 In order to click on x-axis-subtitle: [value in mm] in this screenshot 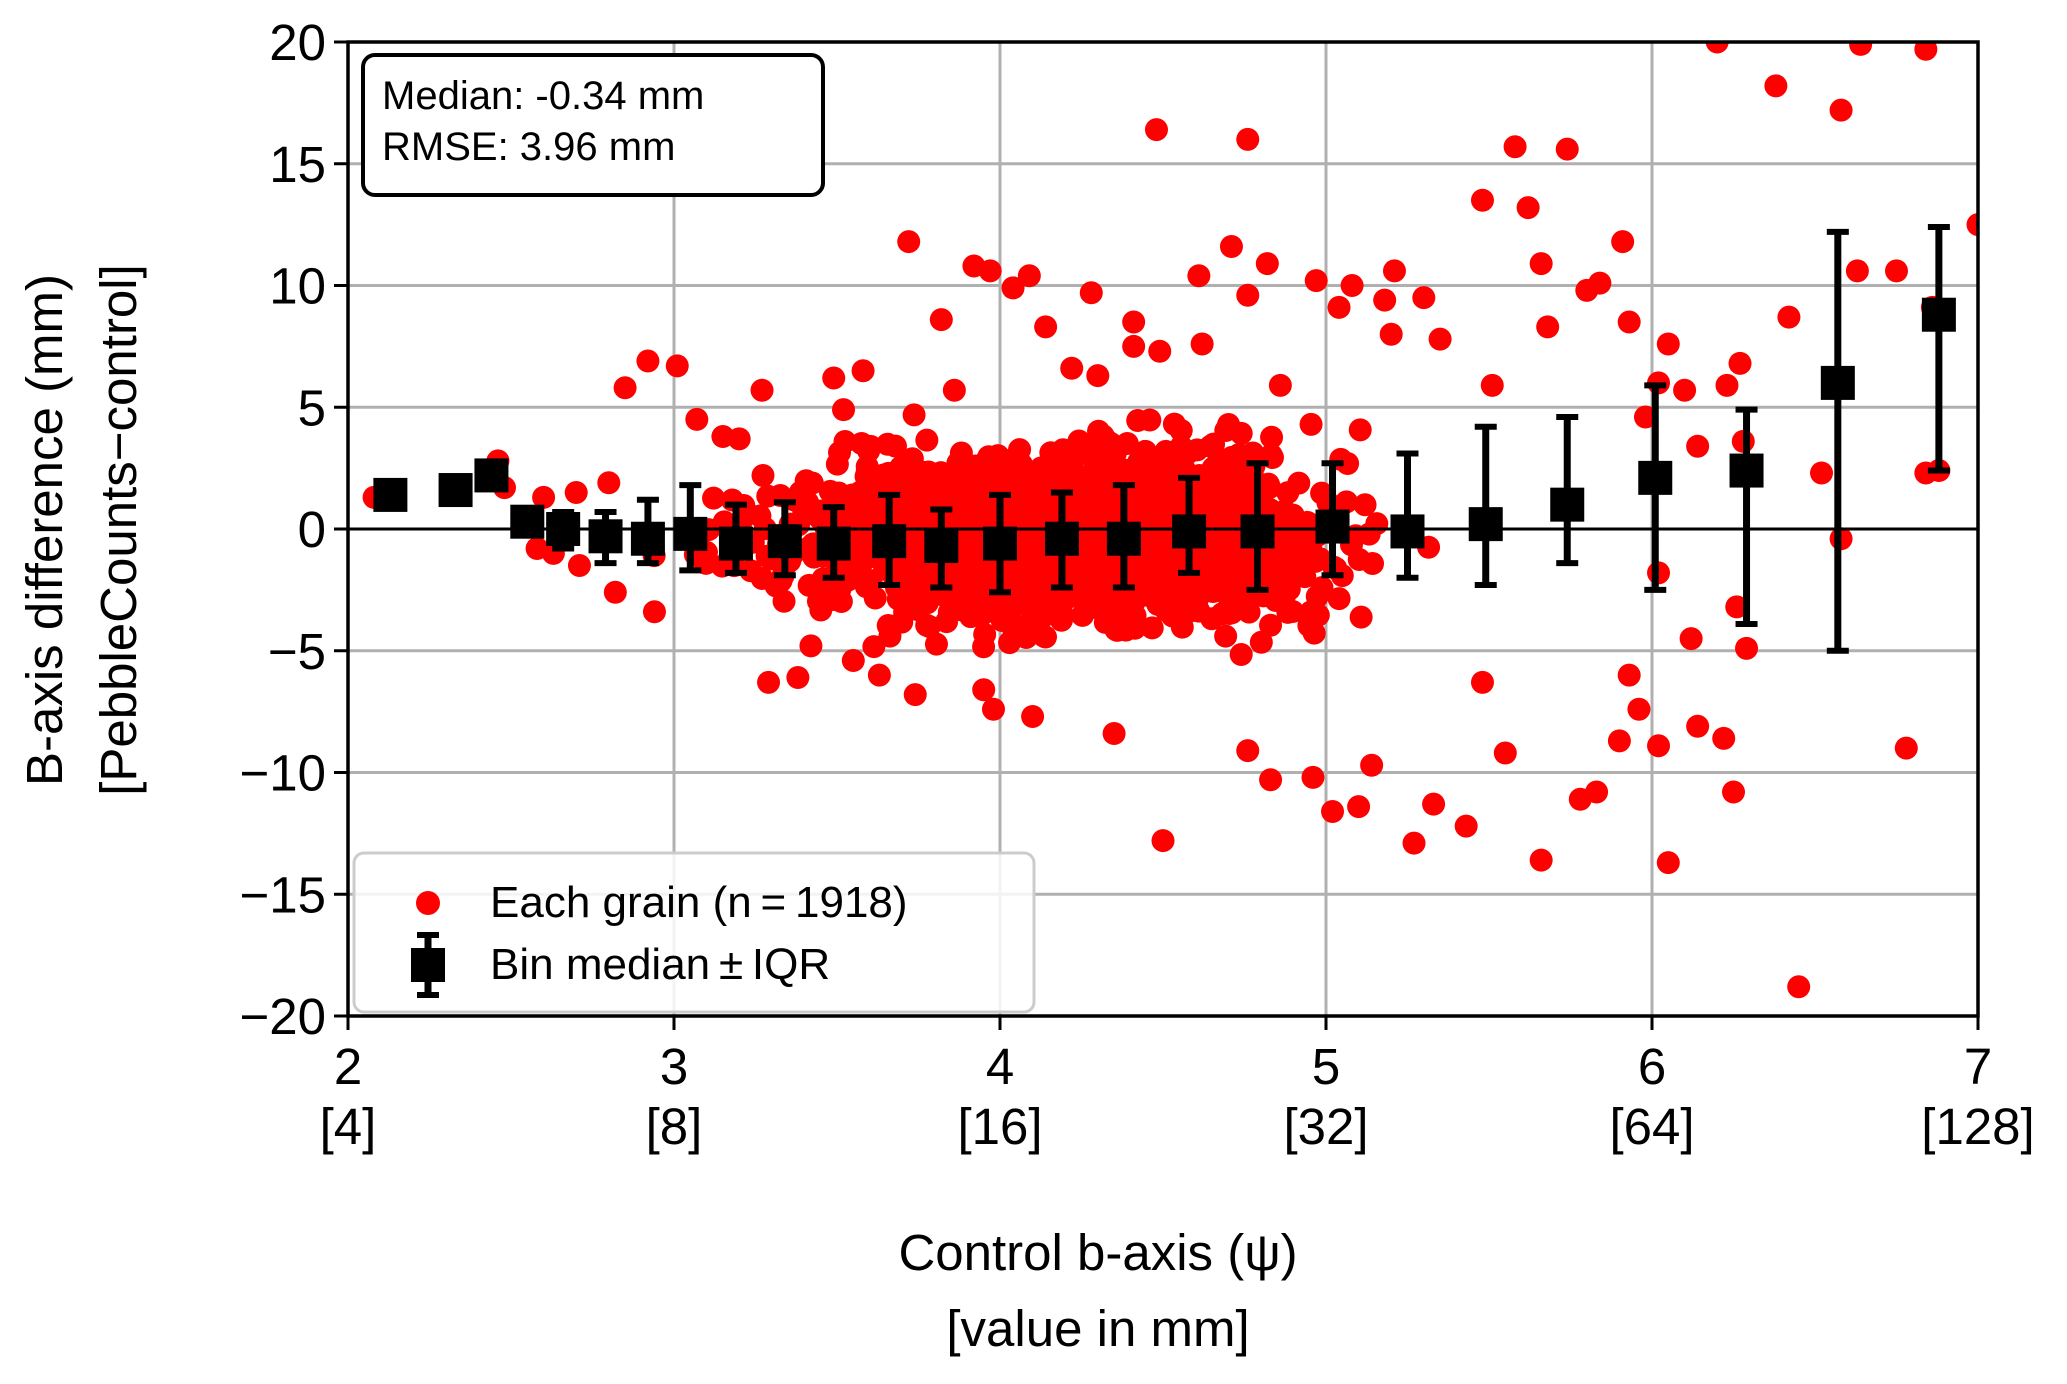, I will do `click(1097, 1328)`.